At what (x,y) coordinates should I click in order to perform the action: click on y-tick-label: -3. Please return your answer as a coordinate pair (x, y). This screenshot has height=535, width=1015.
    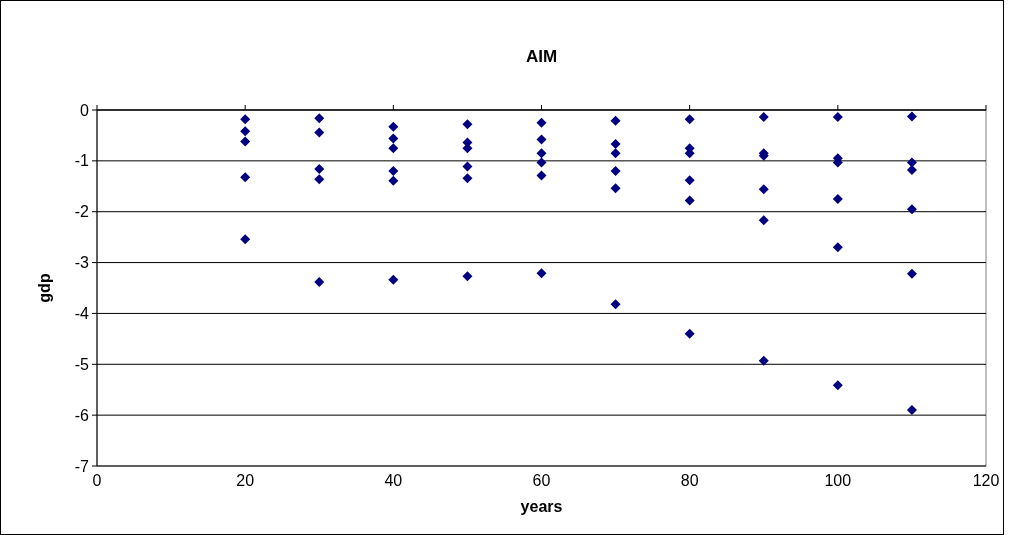
    Looking at the image, I should click on (82, 263).